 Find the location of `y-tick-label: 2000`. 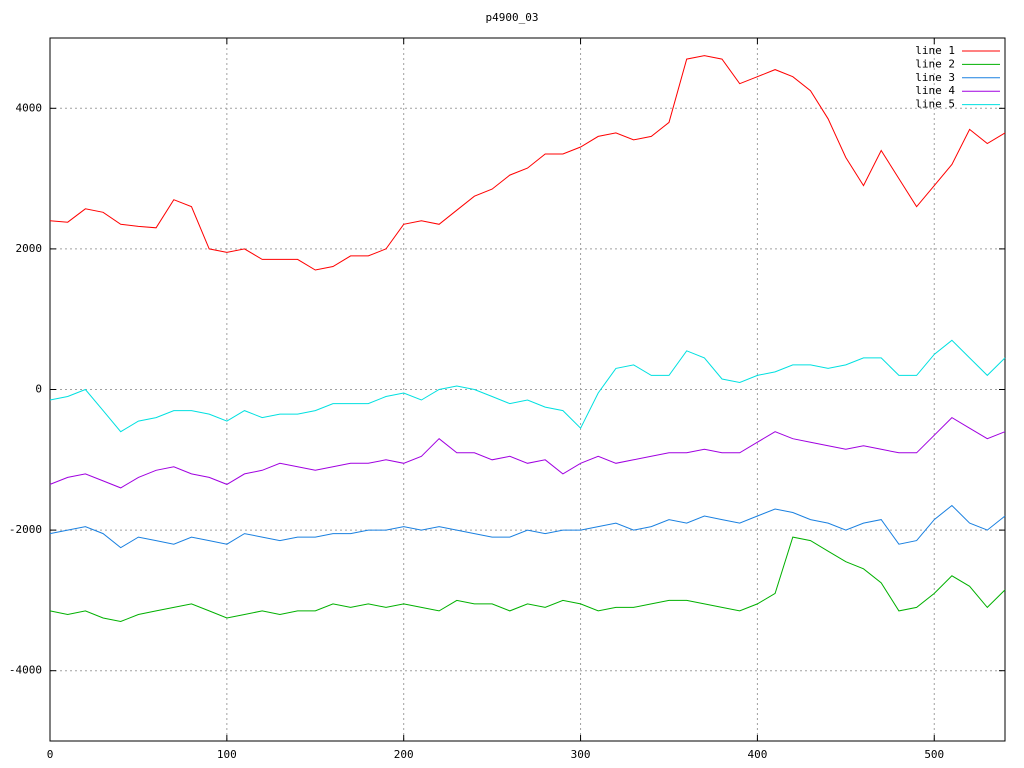

y-tick-label: 2000 is located at coordinates (29, 248).